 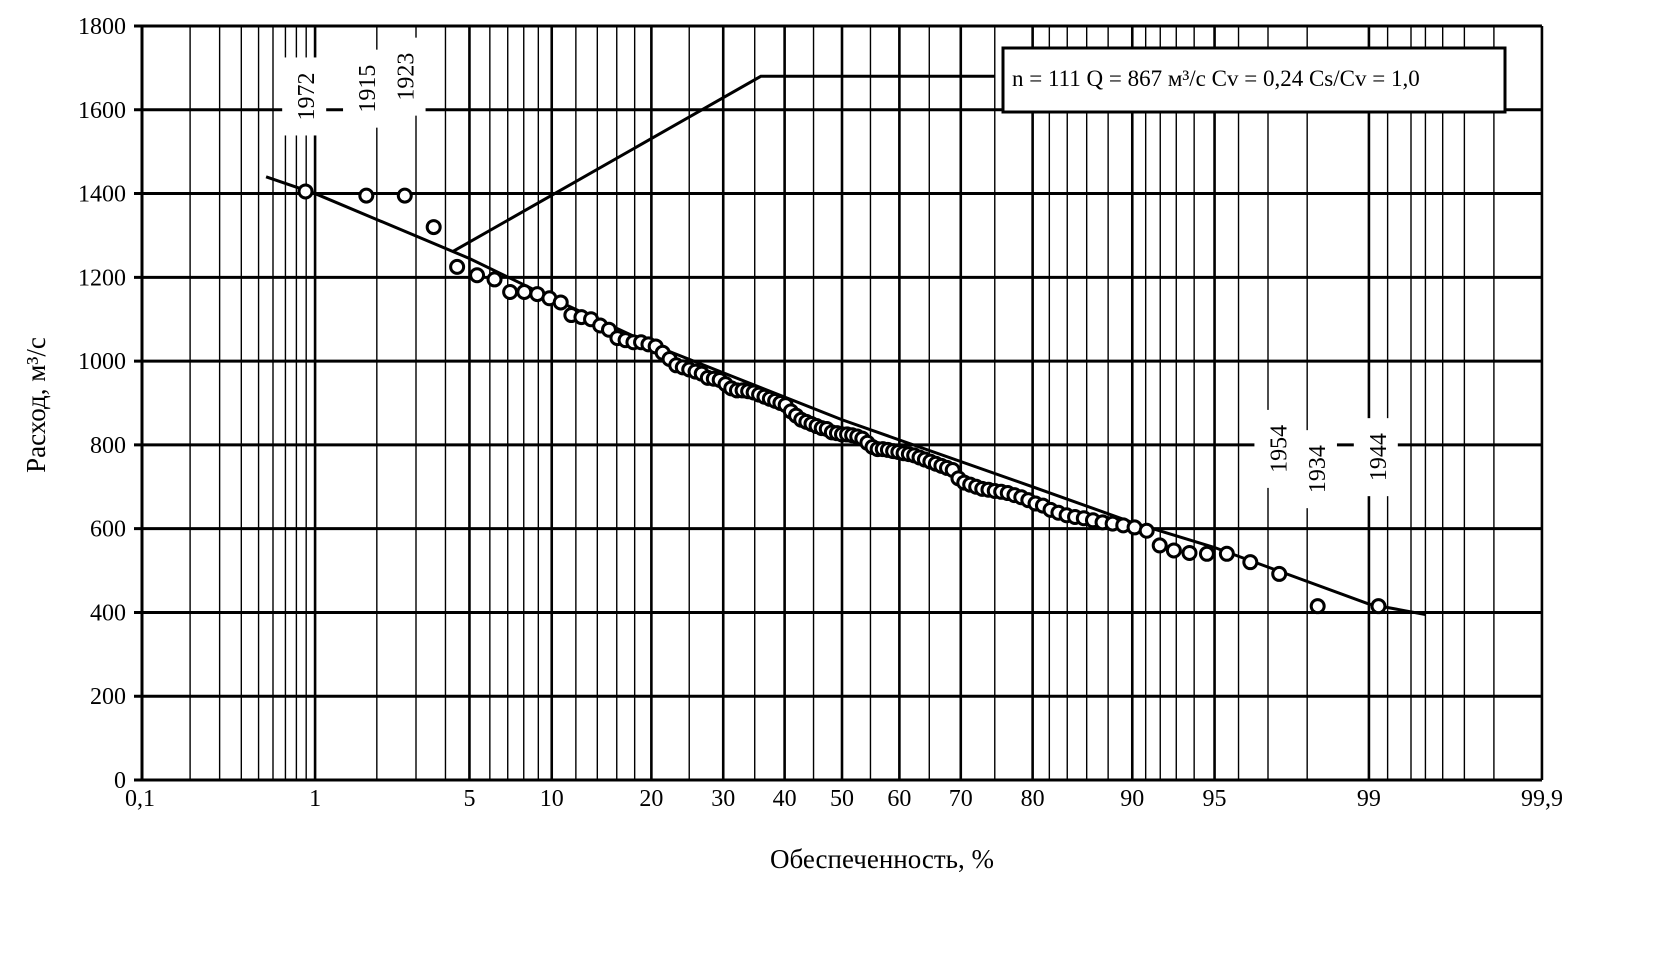 What do you see at coordinates (1279, 449) in the screenshot?
I see `year-label: 1954` at bounding box center [1279, 449].